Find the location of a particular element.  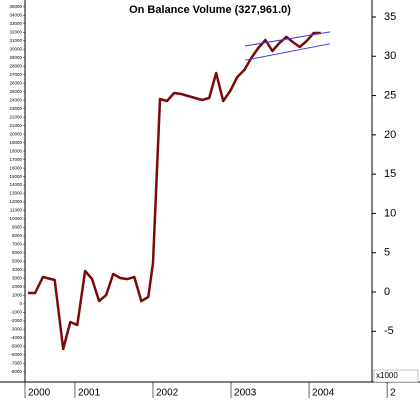

y-tick-label: -7000 is located at coordinates (16, 363).